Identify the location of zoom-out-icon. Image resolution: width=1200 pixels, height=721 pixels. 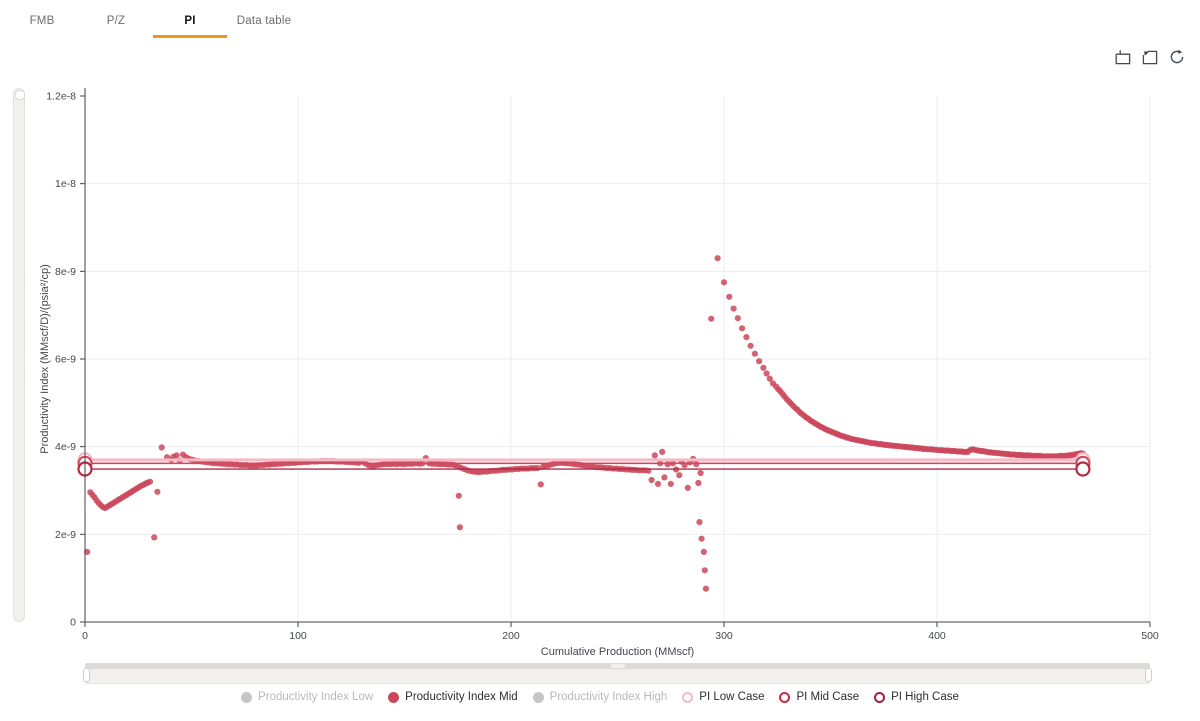
(1150, 57).